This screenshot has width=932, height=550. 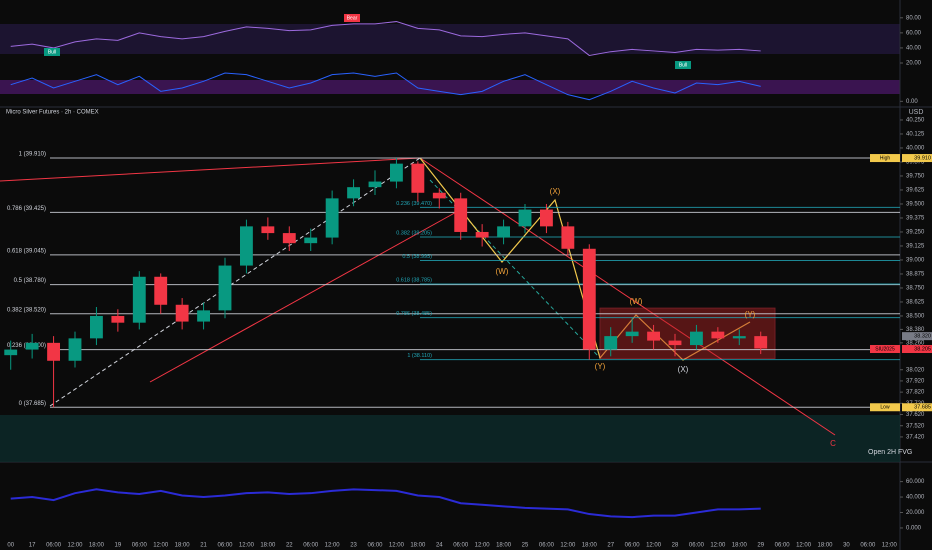 What do you see at coordinates (915, 177) in the screenshot?
I see `y-tick-label: 39.750` at bounding box center [915, 177].